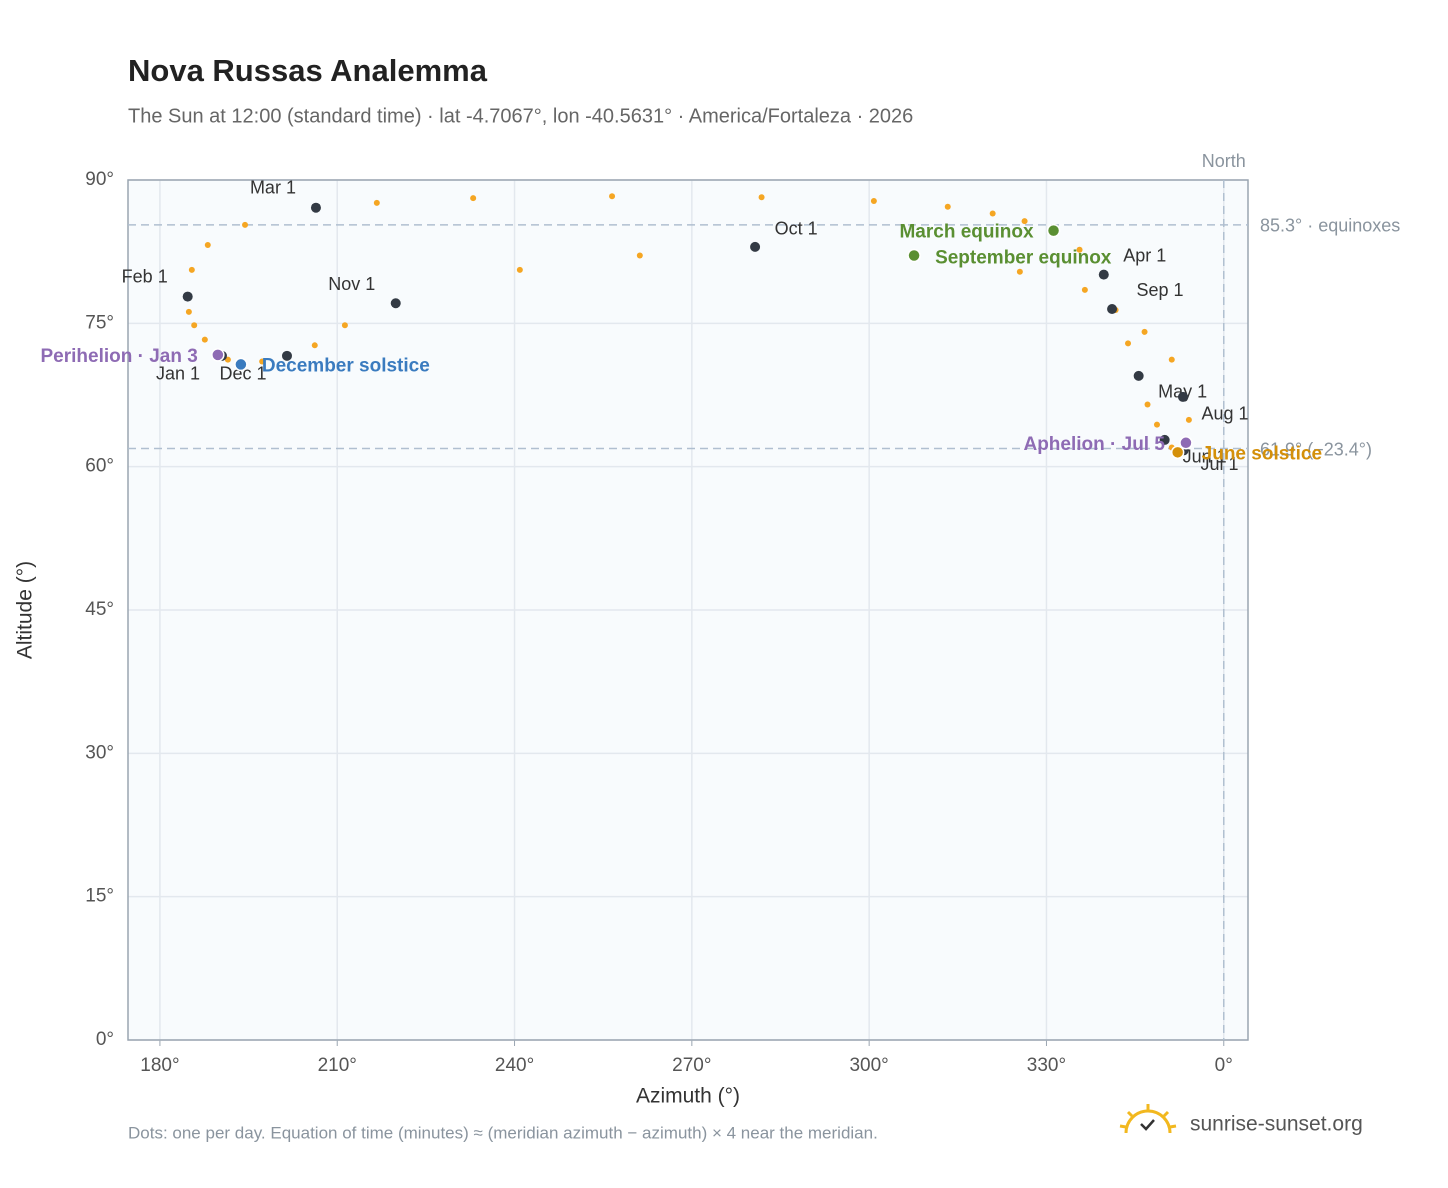 The image size is (1448, 1188). What do you see at coordinates (99, 466) in the screenshot?
I see `y-tick-label: 60°` at bounding box center [99, 466].